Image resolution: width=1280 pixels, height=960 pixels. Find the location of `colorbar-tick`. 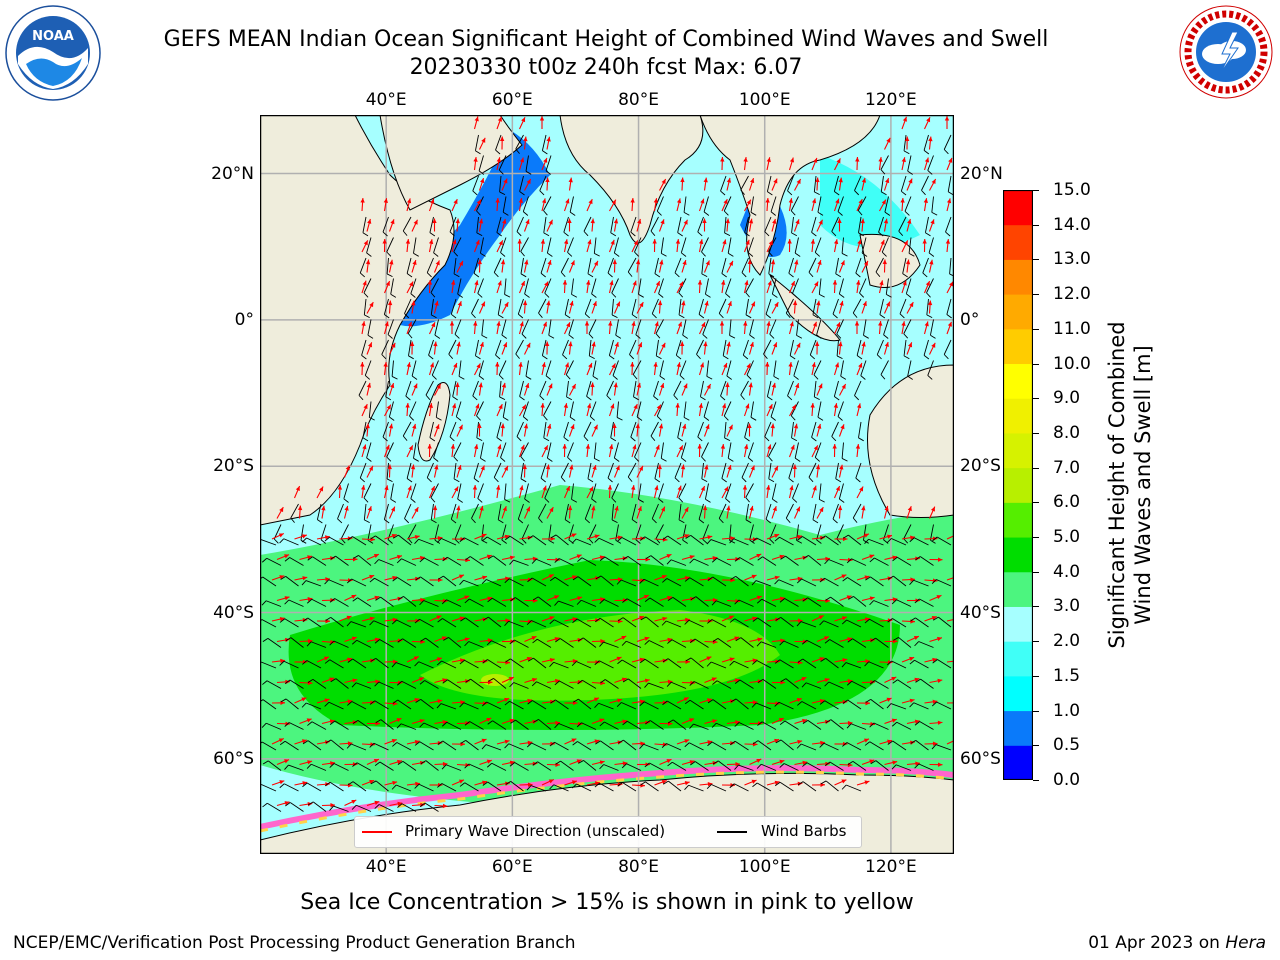

colorbar-tick is located at coordinates (1036, 780).